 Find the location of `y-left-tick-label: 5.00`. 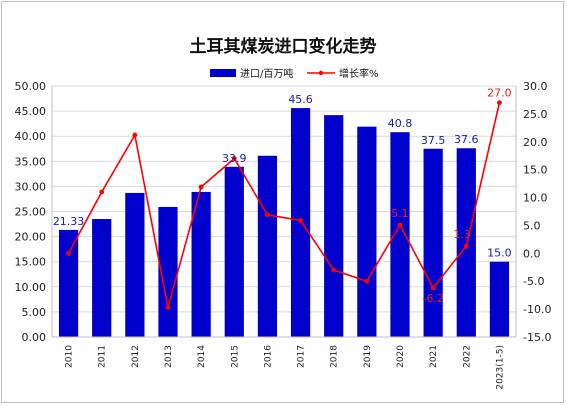

y-left-tick-label: 5.00 is located at coordinates (34, 312).